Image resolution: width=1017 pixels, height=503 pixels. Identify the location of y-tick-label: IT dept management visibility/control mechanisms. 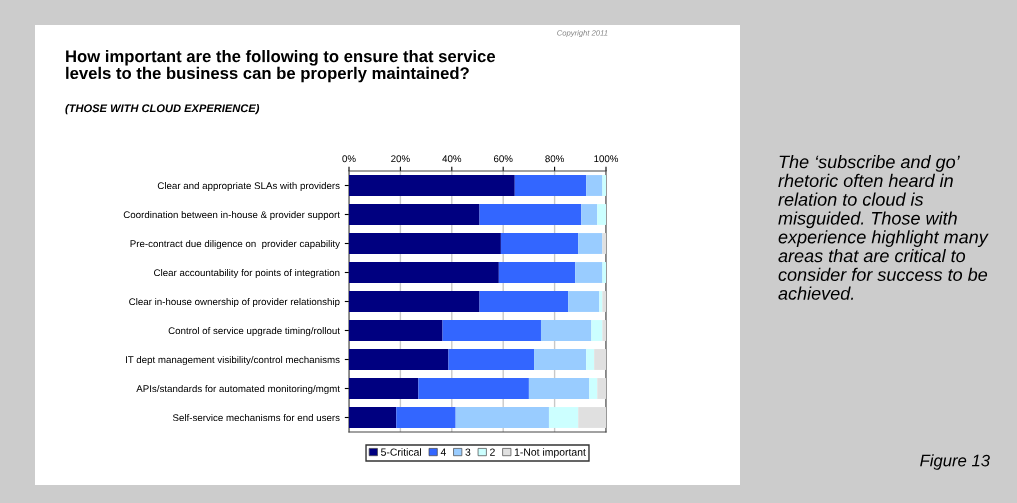
(233, 360).